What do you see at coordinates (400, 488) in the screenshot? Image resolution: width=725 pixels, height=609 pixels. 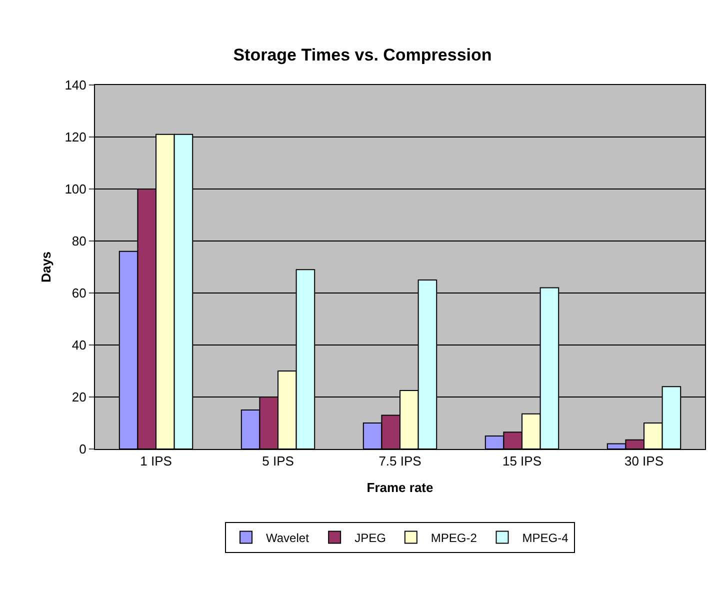 I see `x-axis-title: Frame rate` at bounding box center [400, 488].